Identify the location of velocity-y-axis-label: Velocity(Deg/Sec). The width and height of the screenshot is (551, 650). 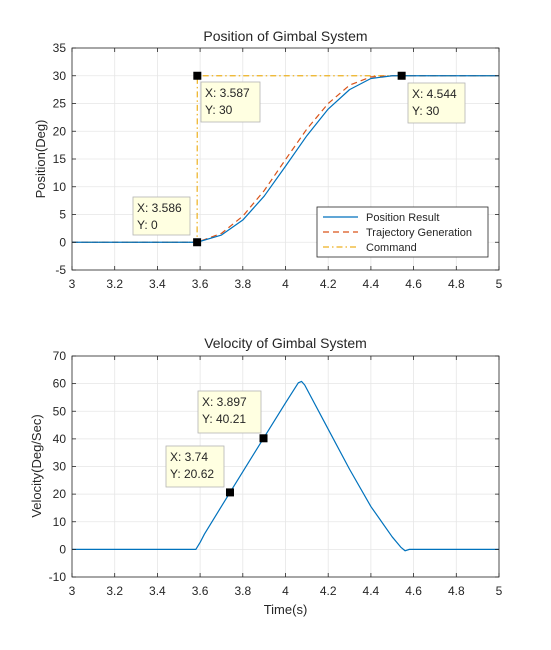
(36, 465).